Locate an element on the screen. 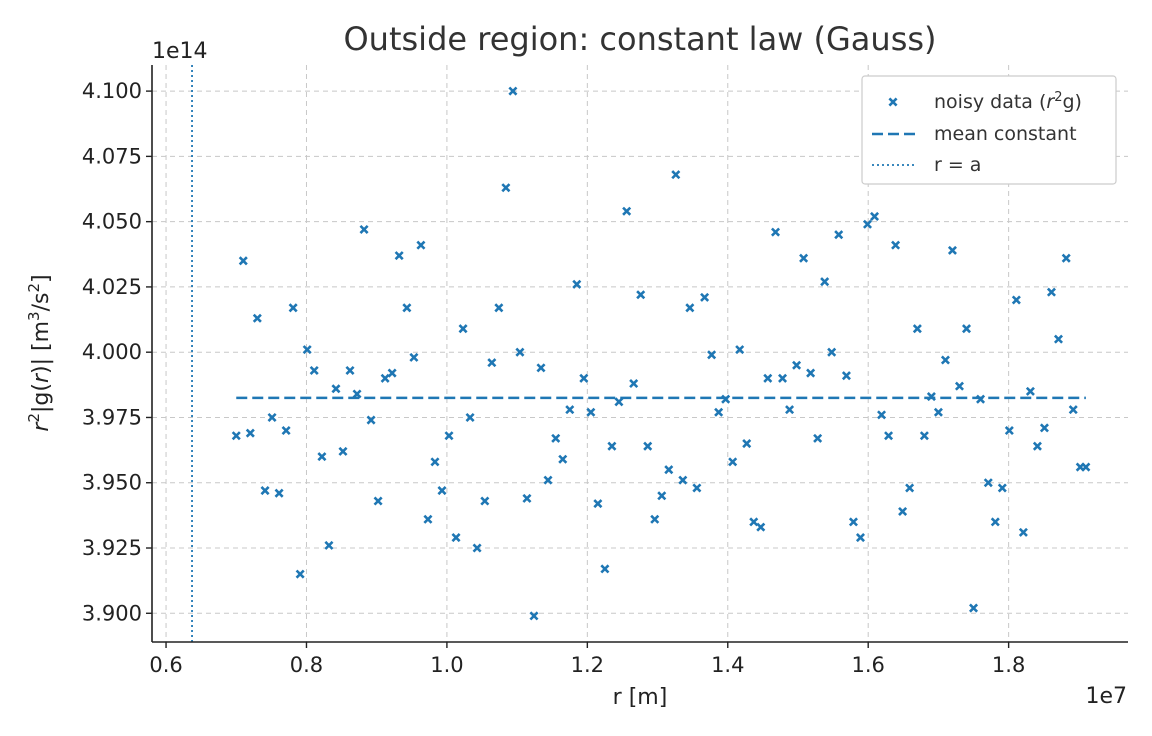 The height and width of the screenshot is (736, 1152). y-tick-label: 4.025 is located at coordinates (112, 287).